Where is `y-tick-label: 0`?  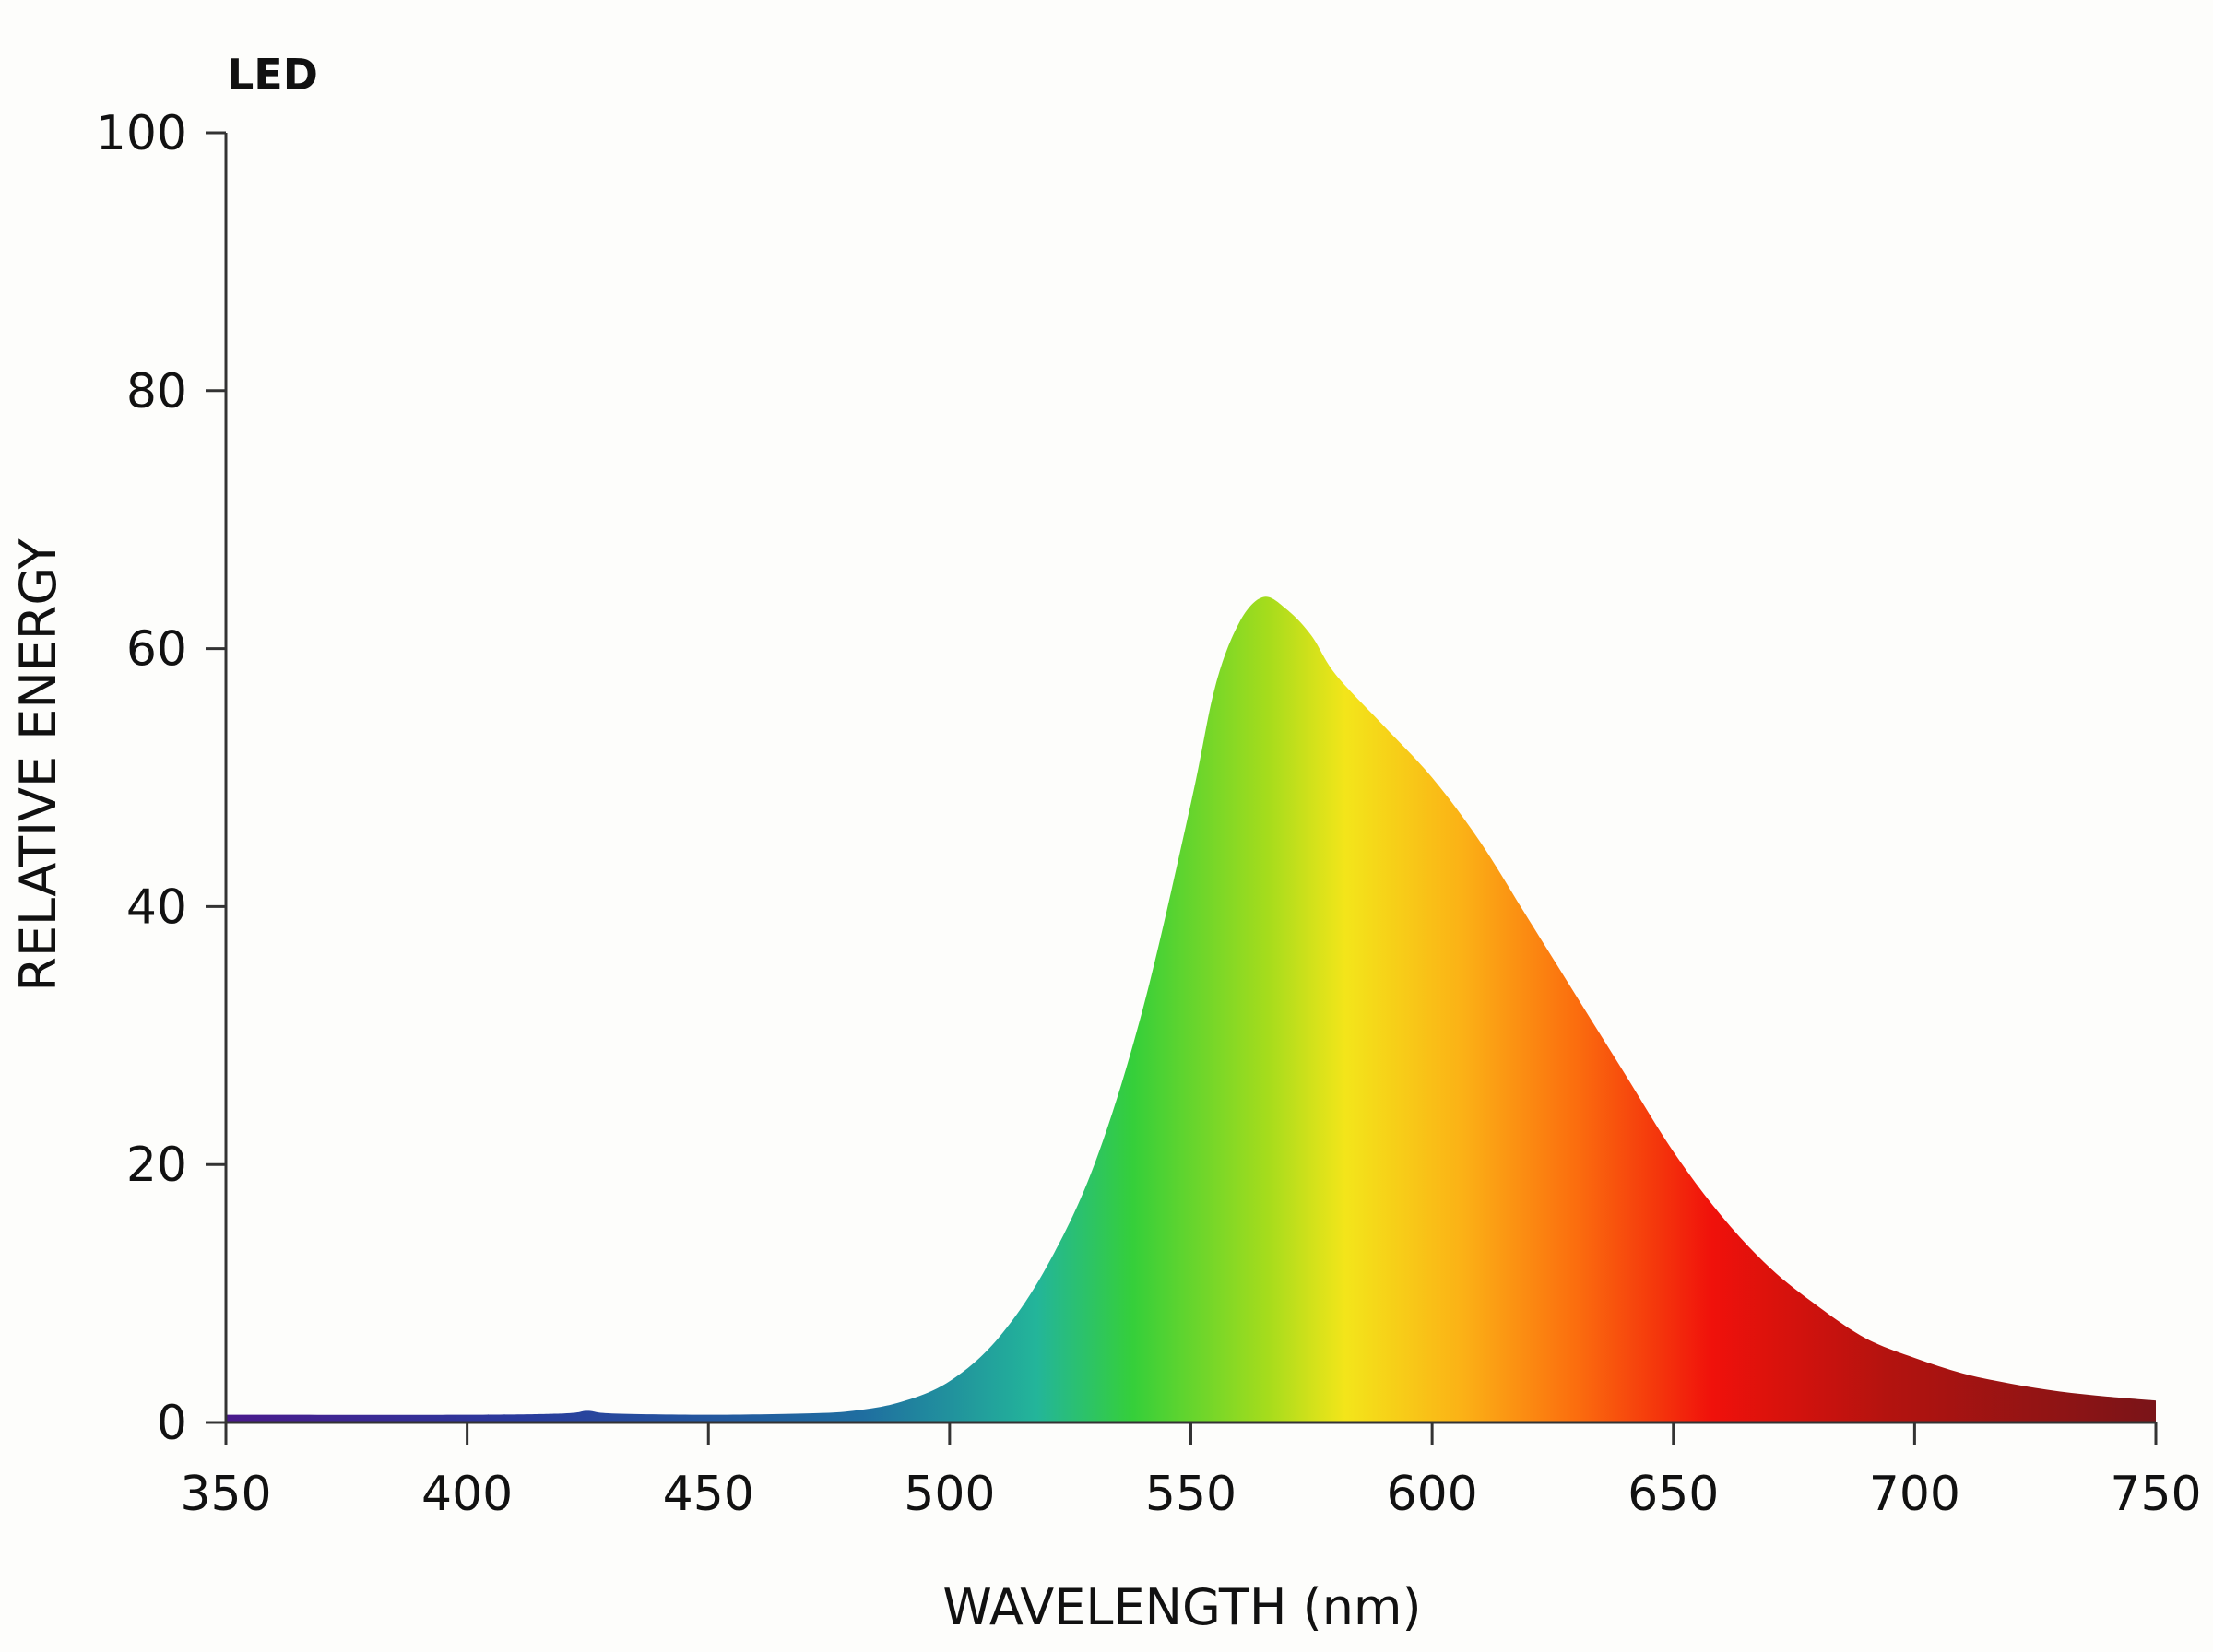 y-tick-label: 0 is located at coordinates (172, 1423).